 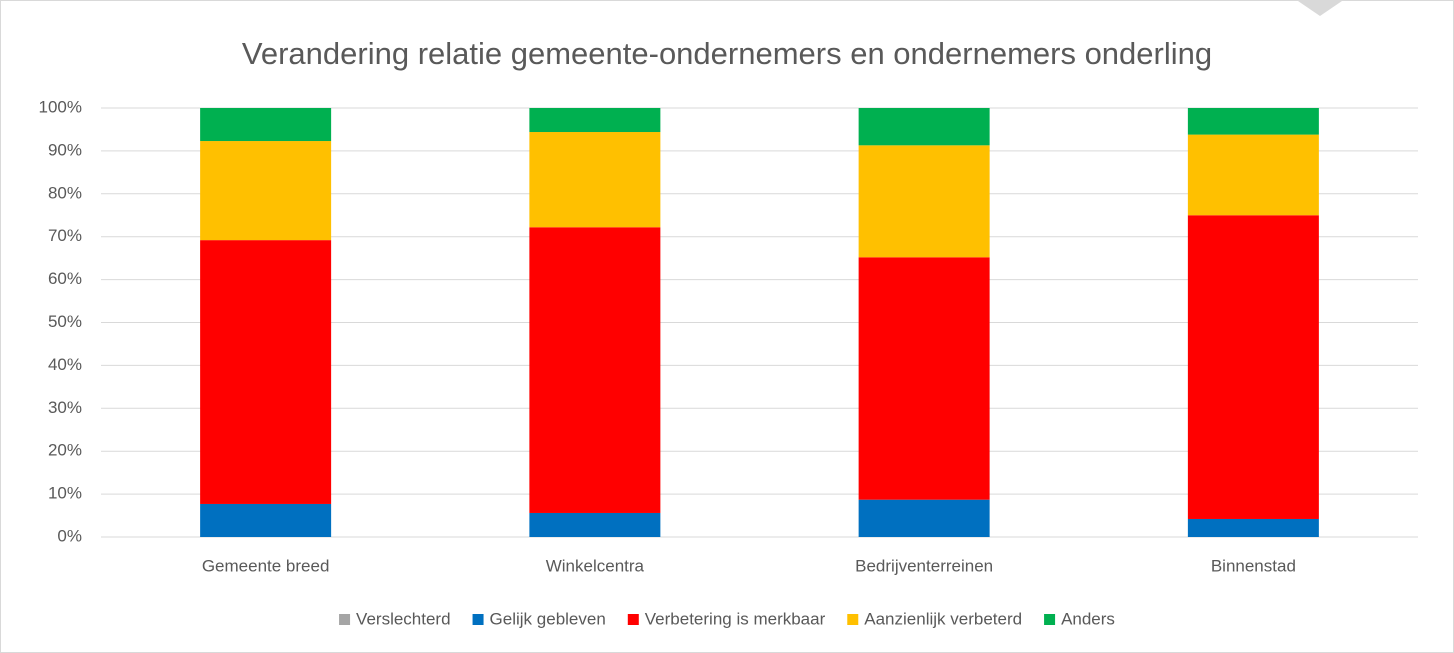 What do you see at coordinates (65, 149) in the screenshot?
I see `y-tick-label: 90%` at bounding box center [65, 149].